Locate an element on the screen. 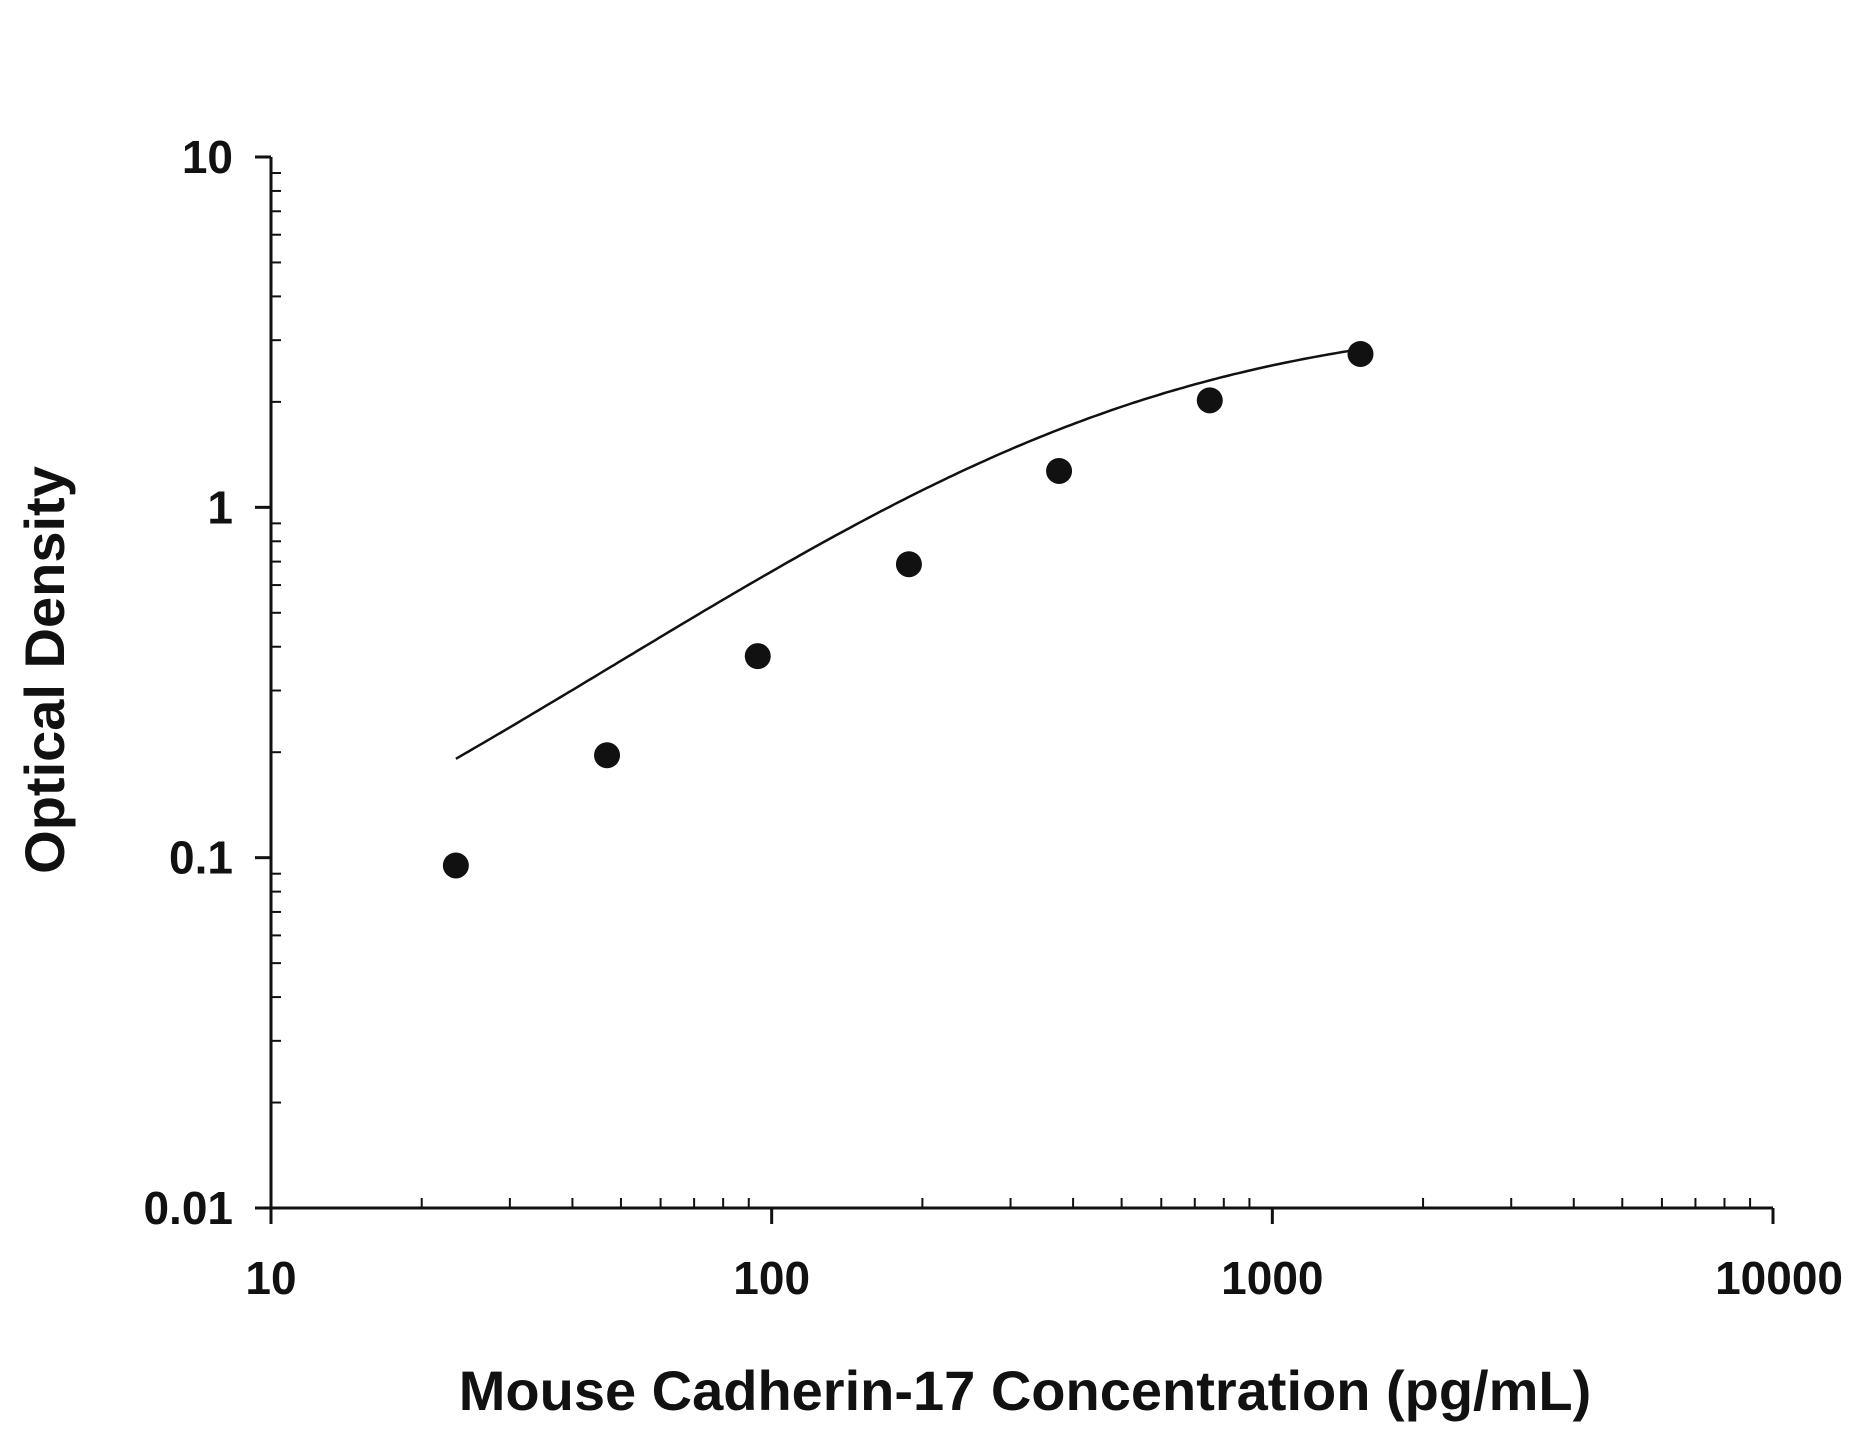 This screenshot has width=1852, height=1438. x-tick-label: 10000 is located at coordinates (1779, 1278).